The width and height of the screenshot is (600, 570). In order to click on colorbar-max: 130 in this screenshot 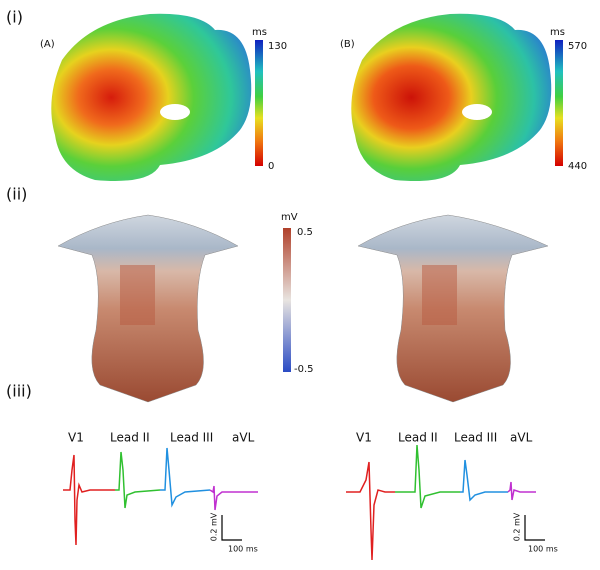, I will do `click(277, 46)`.